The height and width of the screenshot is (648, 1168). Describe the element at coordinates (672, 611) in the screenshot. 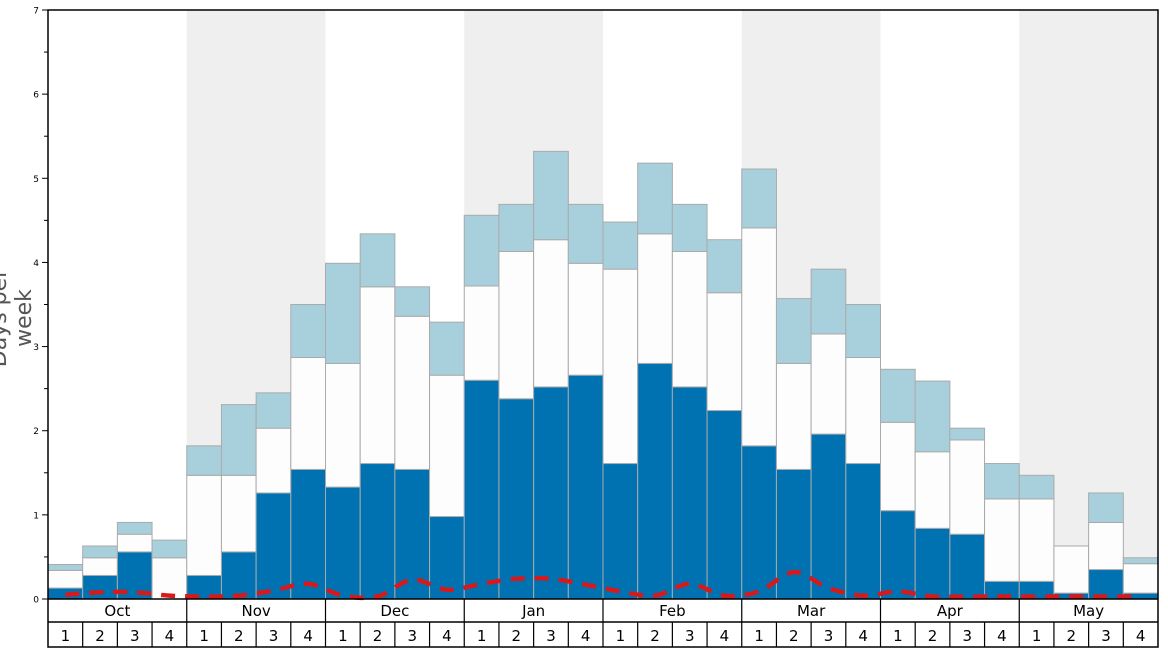

I see `month-label-feb: Feb` at that location.